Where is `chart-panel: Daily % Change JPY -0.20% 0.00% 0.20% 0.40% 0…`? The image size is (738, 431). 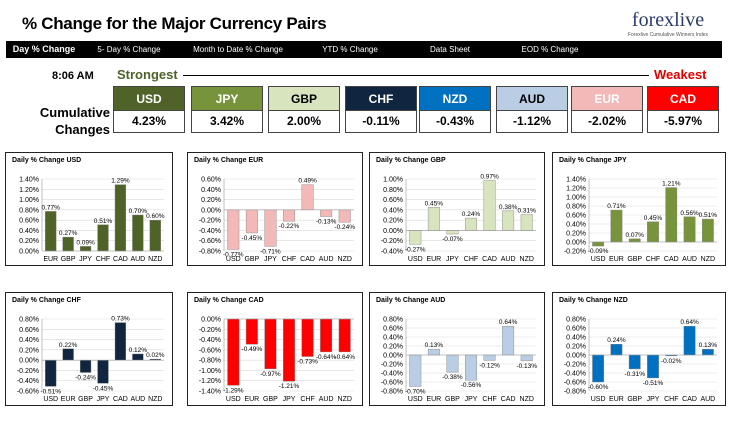 chart-panel: Daily % Change JPY -0.20% 0.00% 0.20% 0.40% 0… is located at coordinates (639, 209).